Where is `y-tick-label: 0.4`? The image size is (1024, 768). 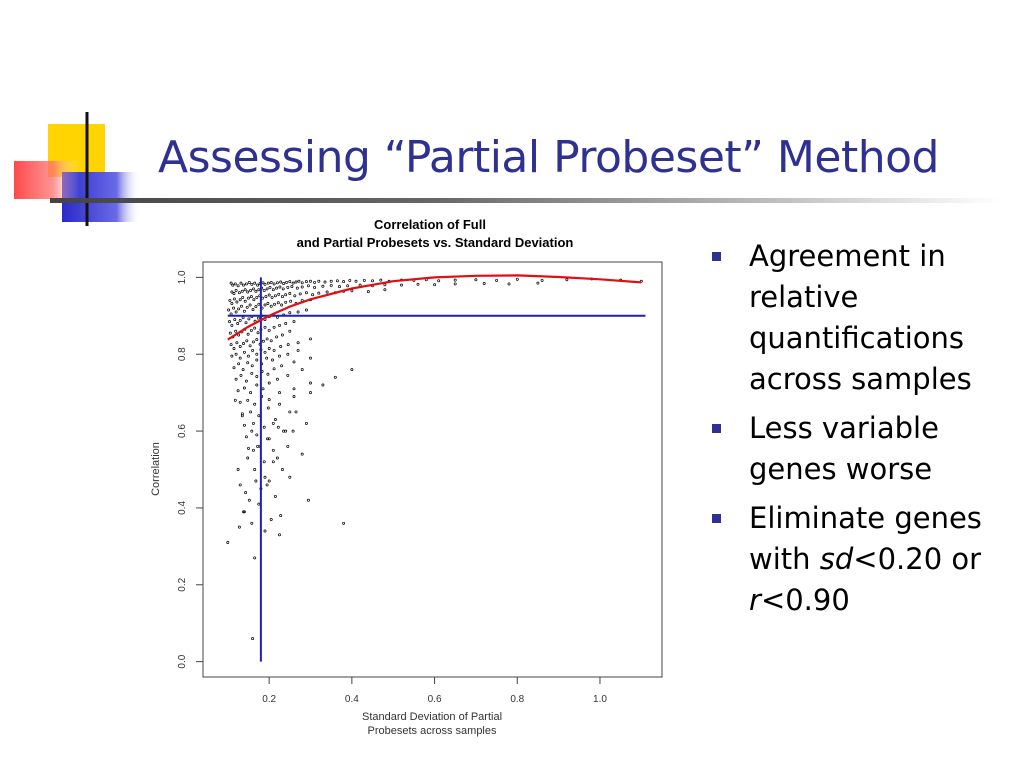 y-tick-label: 0.4 is located at coordinates (182, 508).